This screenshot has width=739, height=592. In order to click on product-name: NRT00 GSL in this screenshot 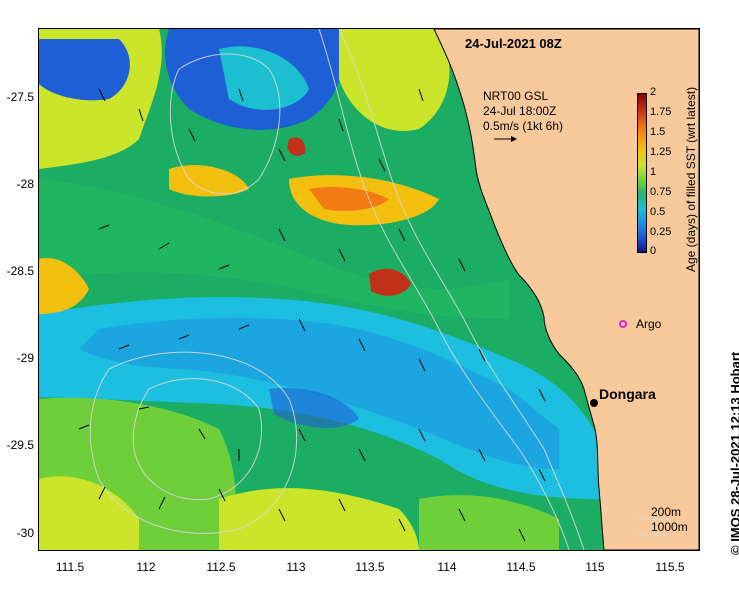, I will do `click(516, 96)`.